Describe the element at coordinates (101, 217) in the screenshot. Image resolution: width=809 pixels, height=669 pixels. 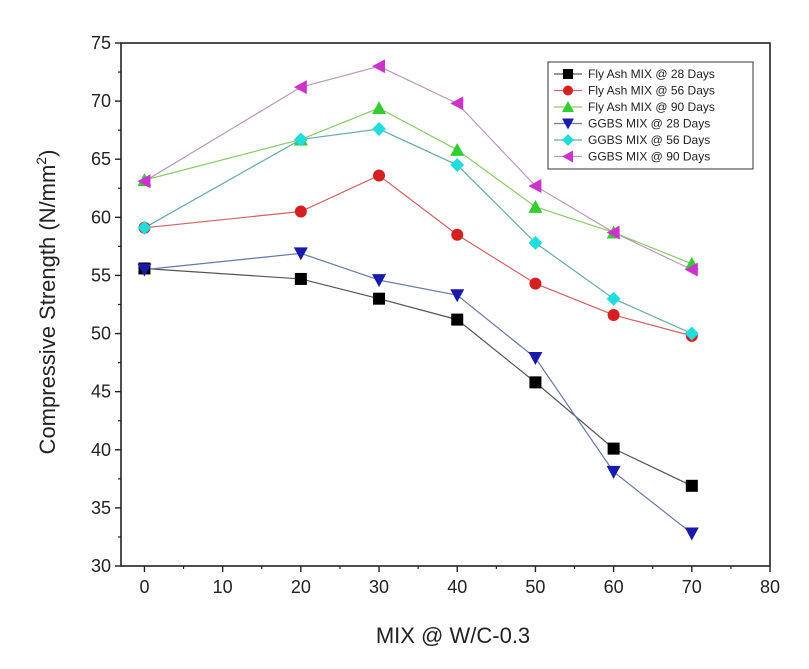
I see `y-tick-label: 60` at that location.